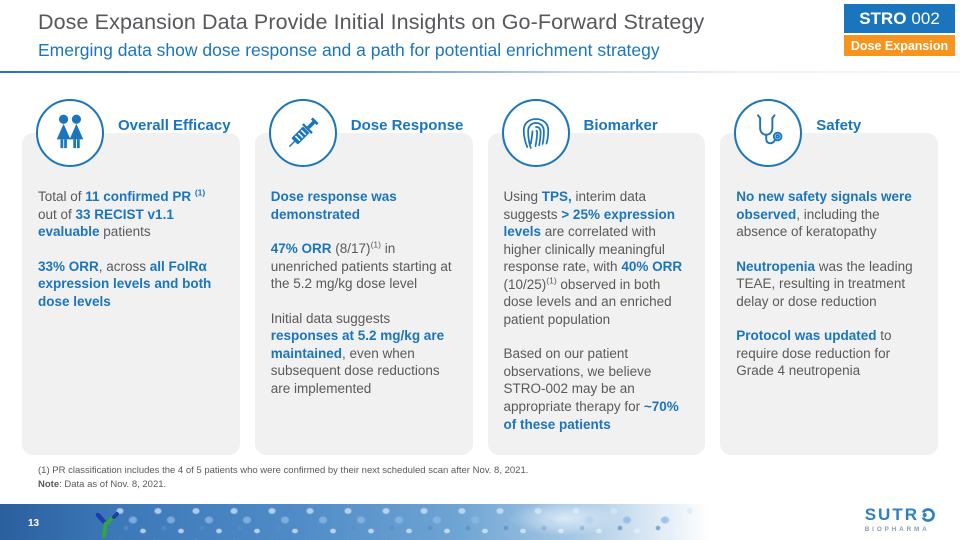 The height and width of the screenshot is (540, 960). I want to click on column-title-dose-response: Dose Response, so click(407, 125).